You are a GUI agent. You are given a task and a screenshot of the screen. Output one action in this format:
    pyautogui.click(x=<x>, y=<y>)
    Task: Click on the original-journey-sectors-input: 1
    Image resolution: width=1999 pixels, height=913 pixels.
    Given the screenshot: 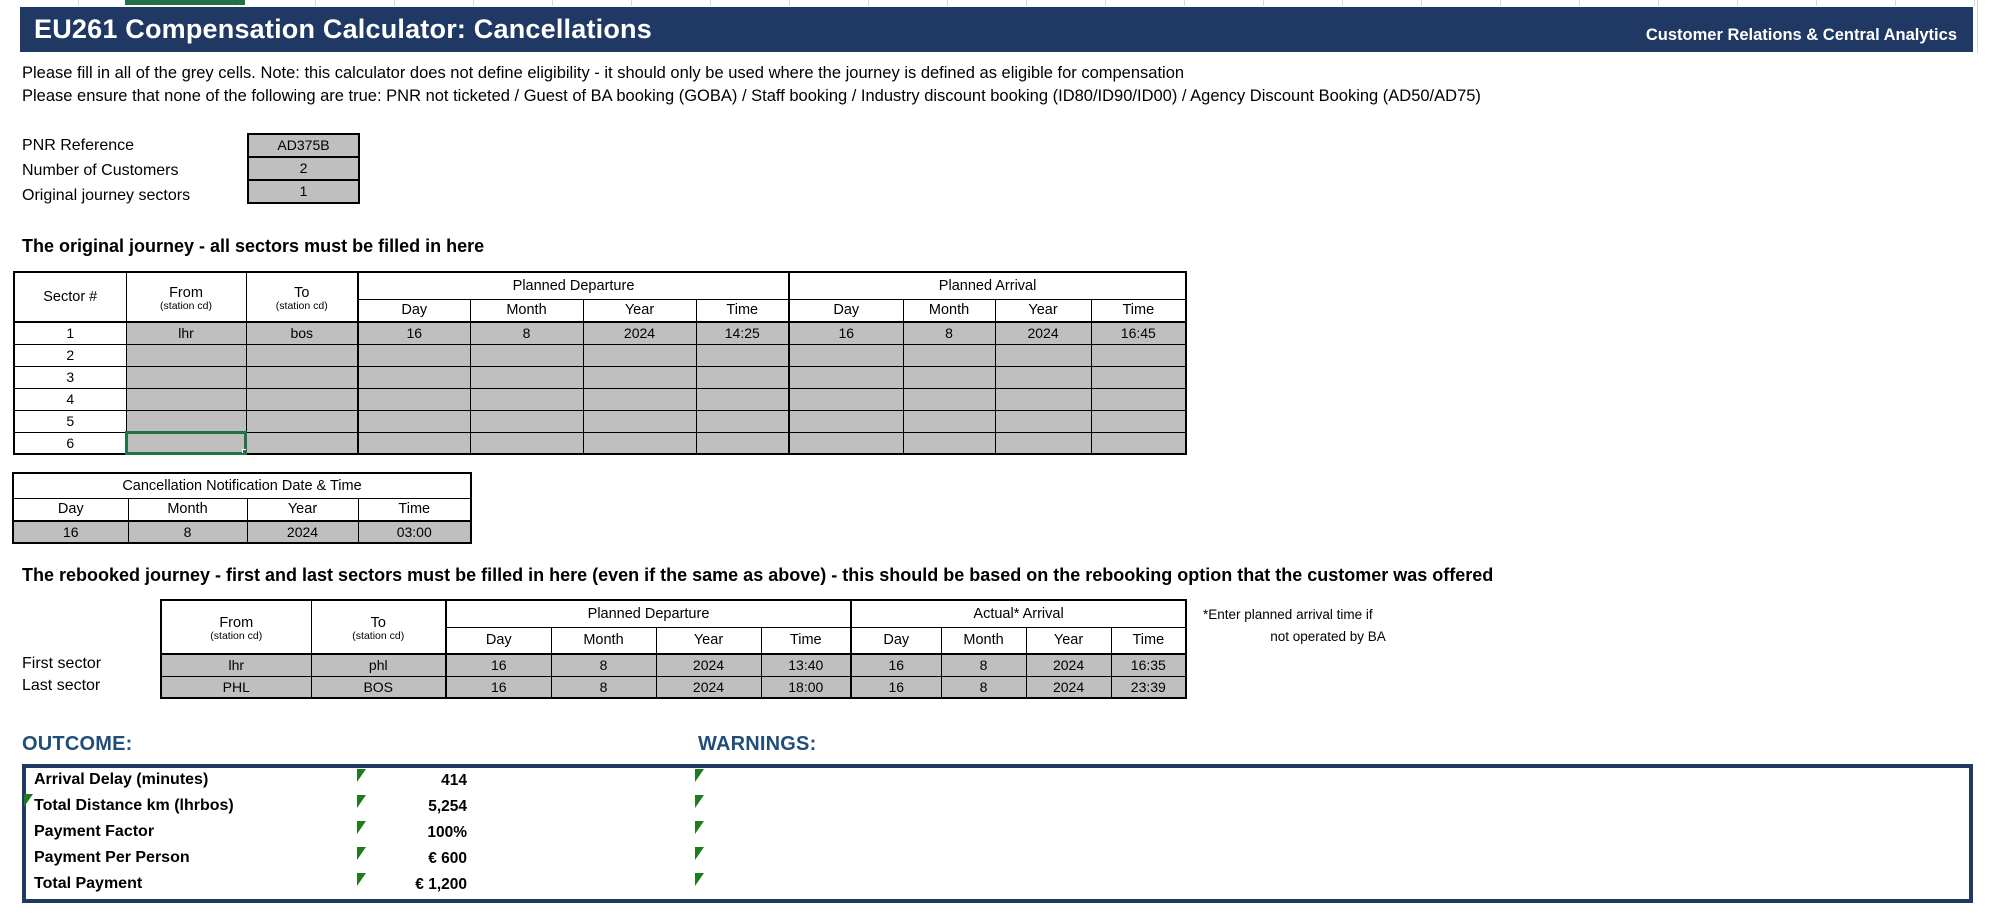 What is the action you would take?
    pyautogui.click(x=303, y=191)
    